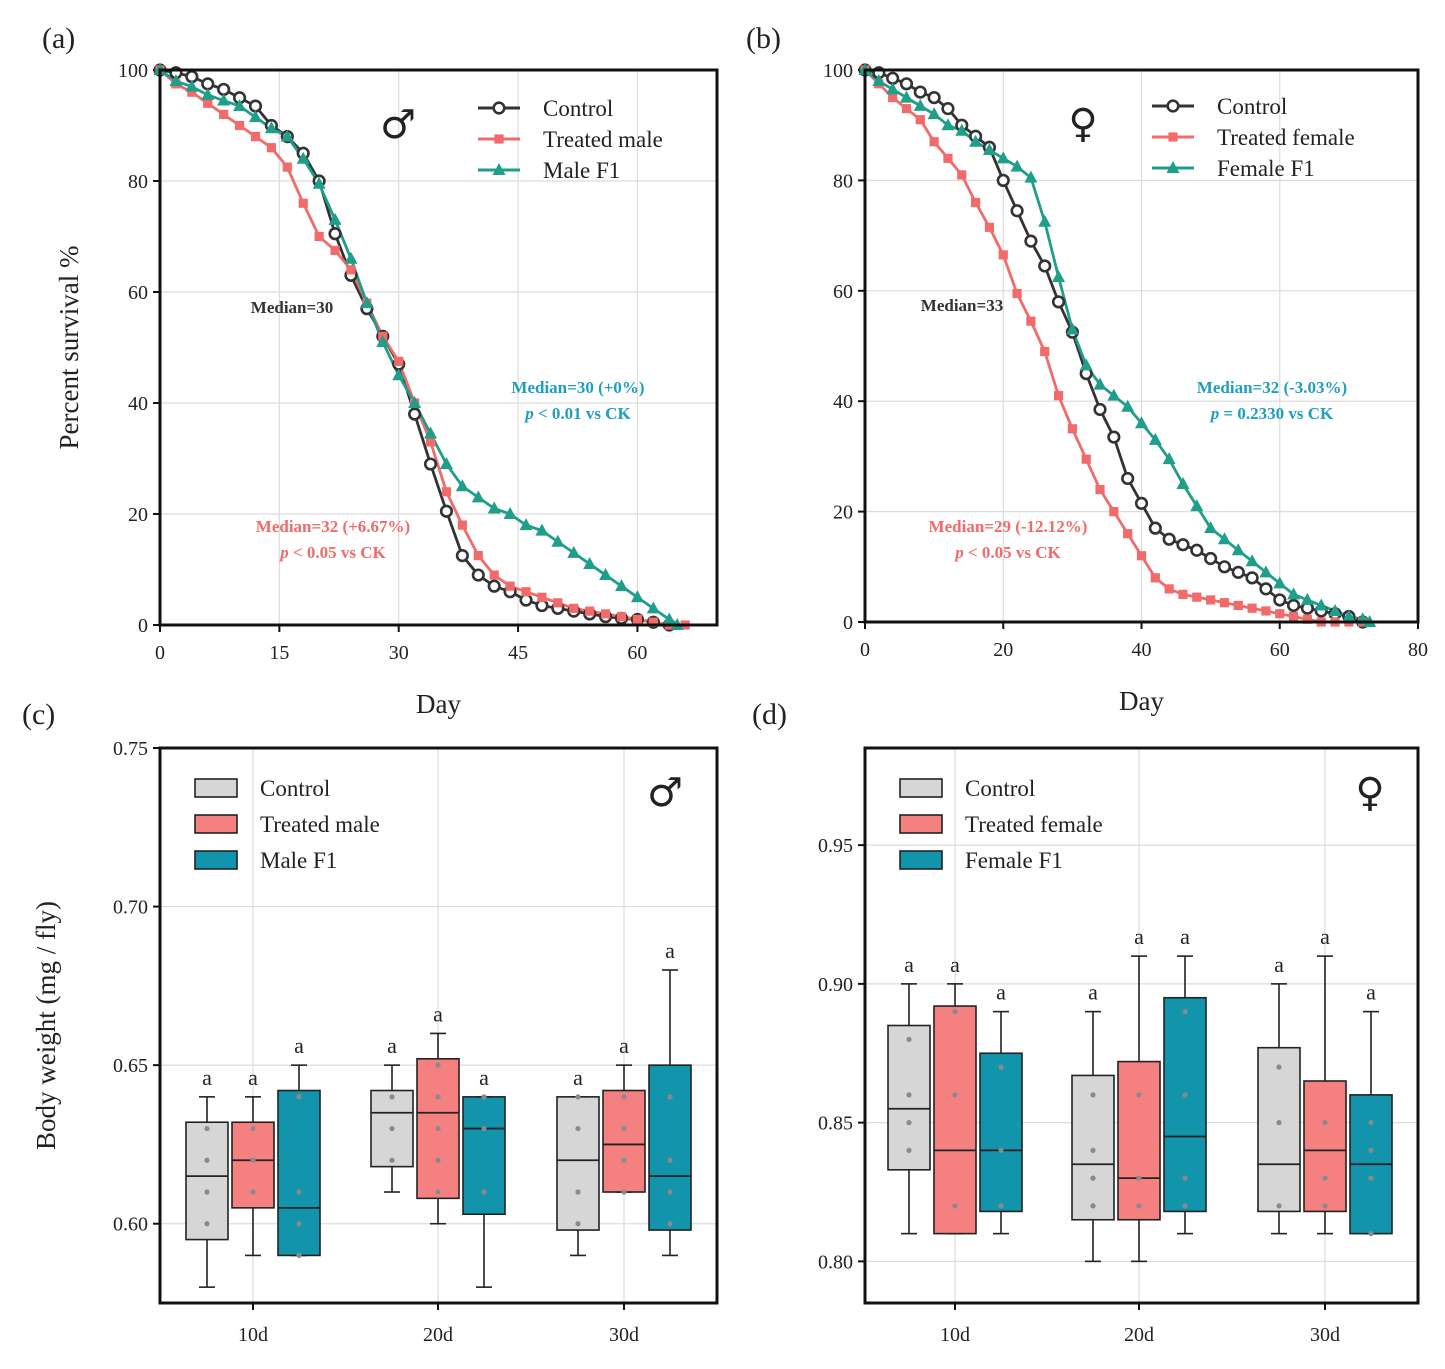 This screenshot has width=1445, height=1369. What do you see at coordinates (253, 1335) in the screenshot?
I see `x-tick-label: 10d` at bounding box center [253, 1335].